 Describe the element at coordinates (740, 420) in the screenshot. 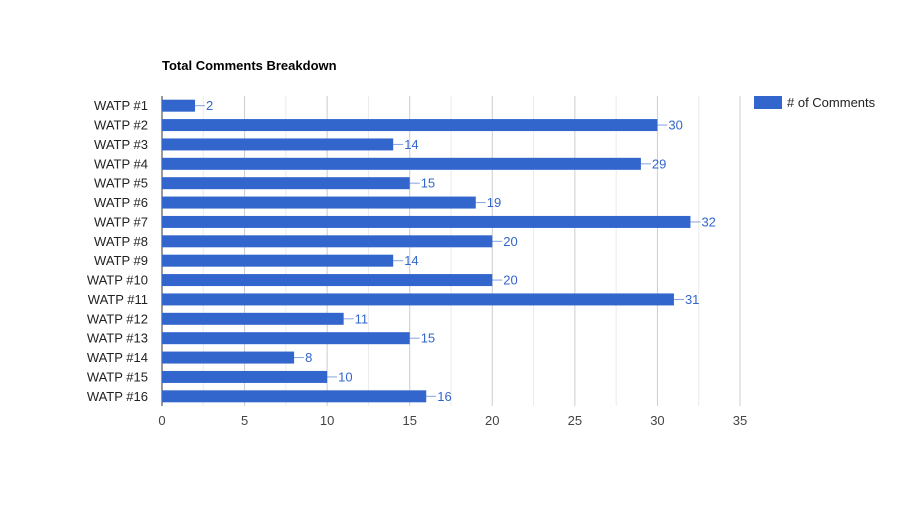

I see `x-tick-label: 35` at that location.